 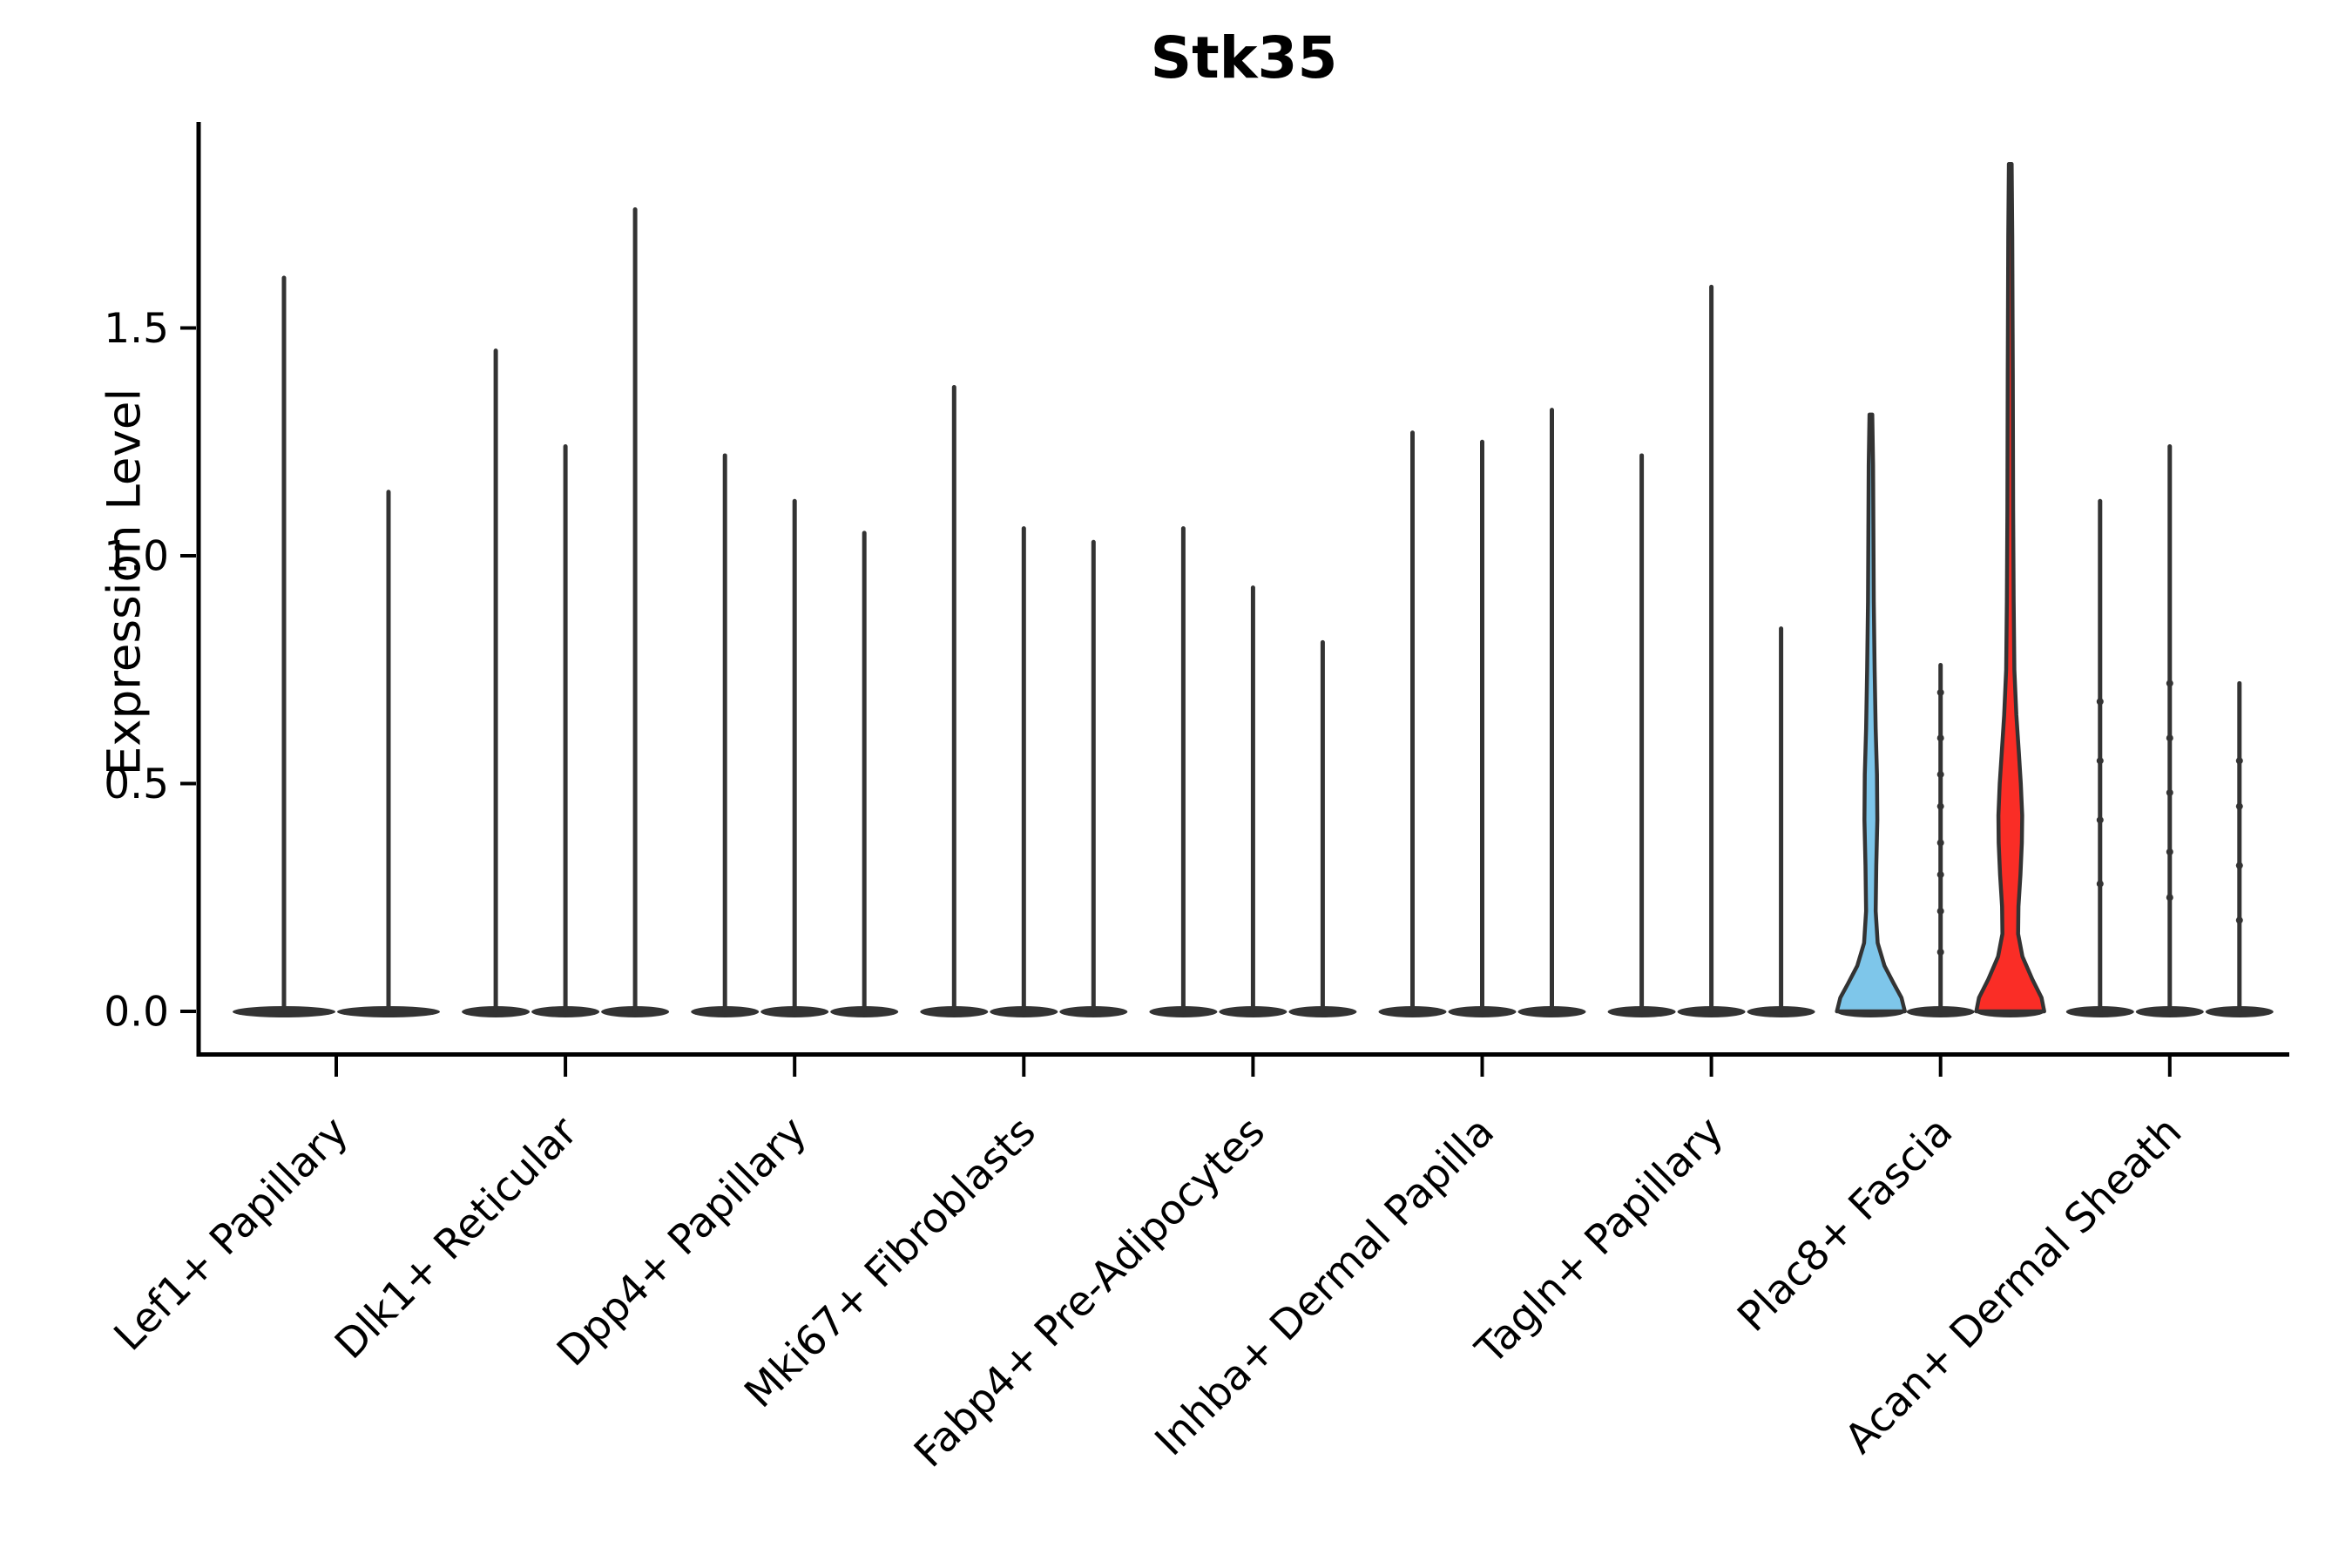 What do you see at coordinates (231, 1234) in the screenshot?
I see `x-tick-label: Lef1+ Papillary` at bounding box center [231, 1234].